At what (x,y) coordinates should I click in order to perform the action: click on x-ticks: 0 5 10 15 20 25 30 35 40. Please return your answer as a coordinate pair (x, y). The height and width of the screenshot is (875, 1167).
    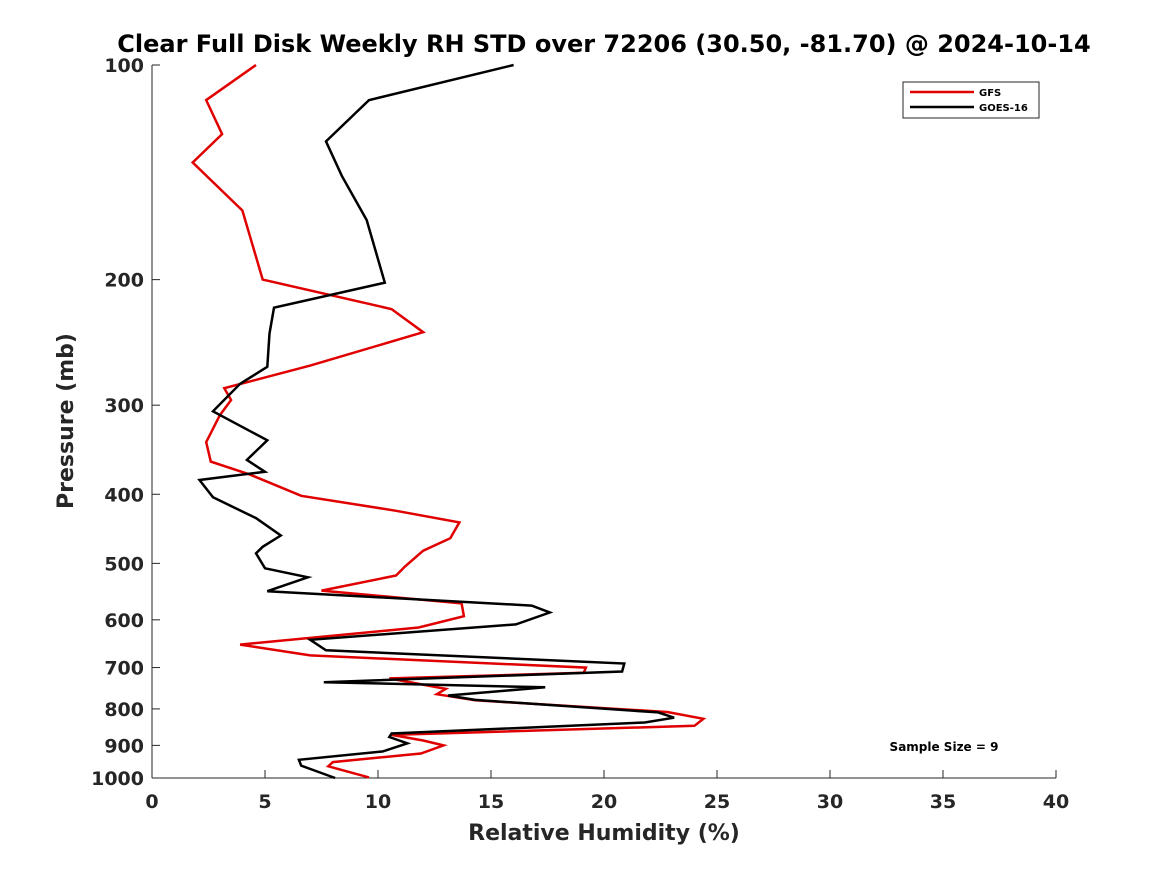
    Looking at the image, I should click on (607, 791).